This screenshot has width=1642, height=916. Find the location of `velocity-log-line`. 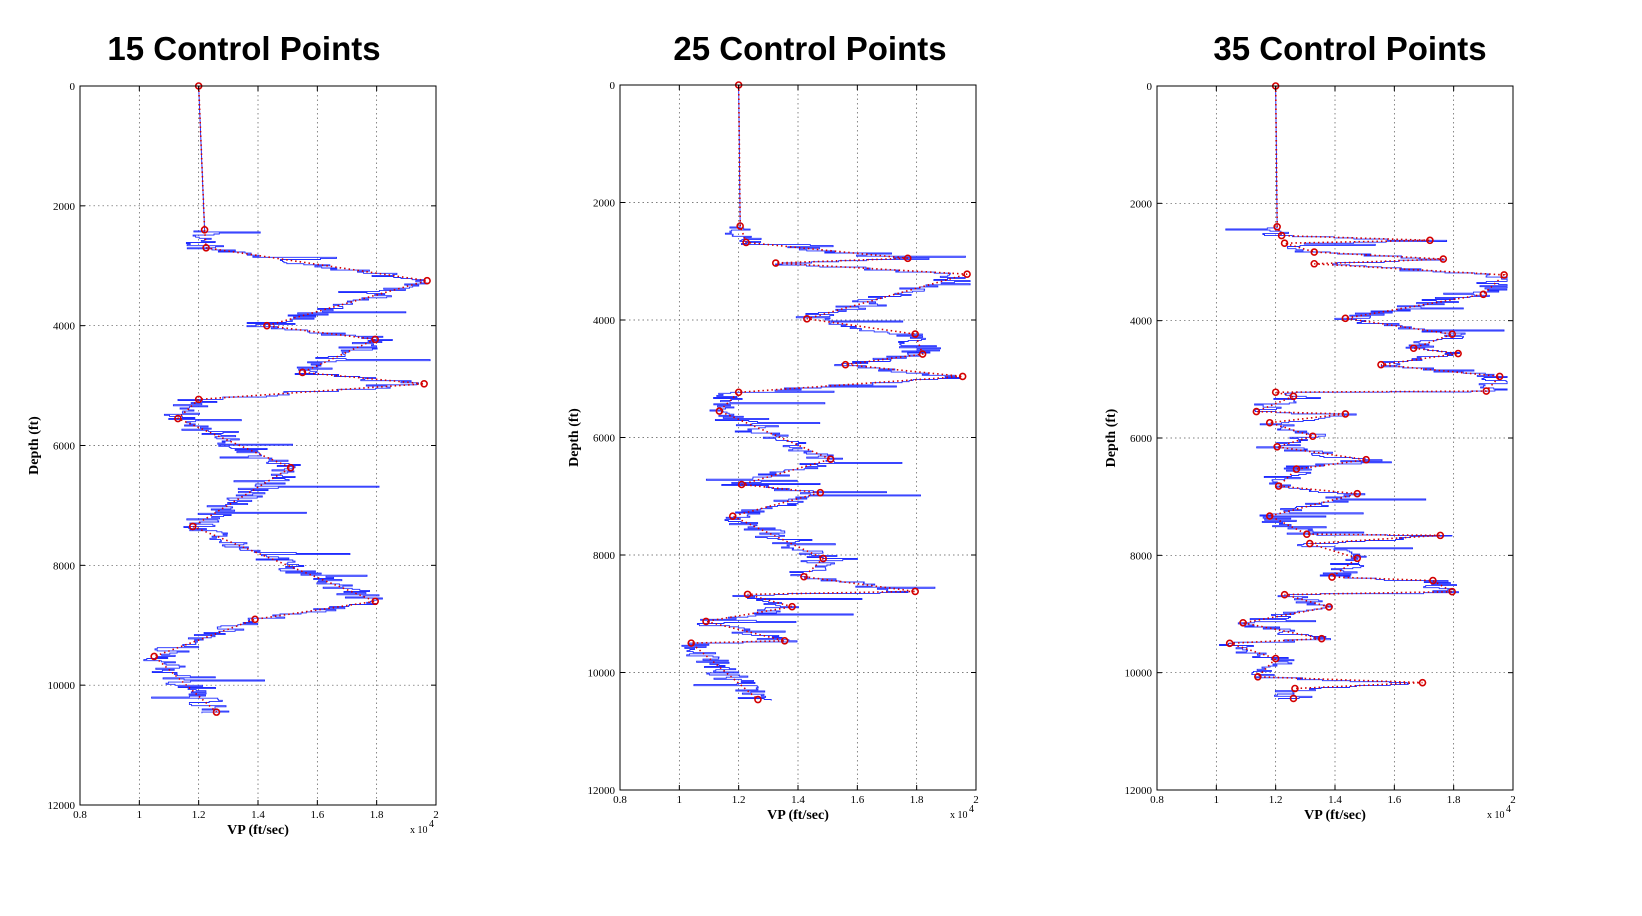

velocity-log-line is located at coordinates (287, 400).